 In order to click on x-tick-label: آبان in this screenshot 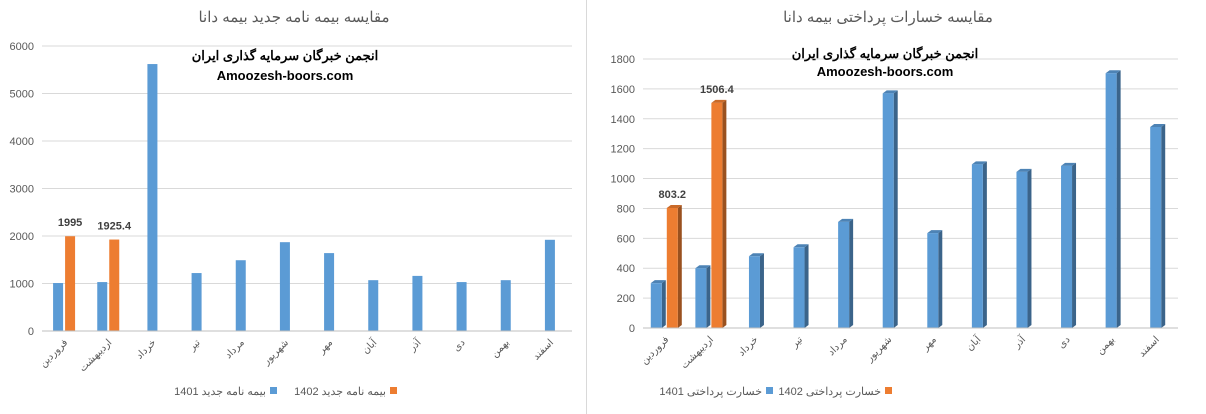, I will do `click(369, 345)`.